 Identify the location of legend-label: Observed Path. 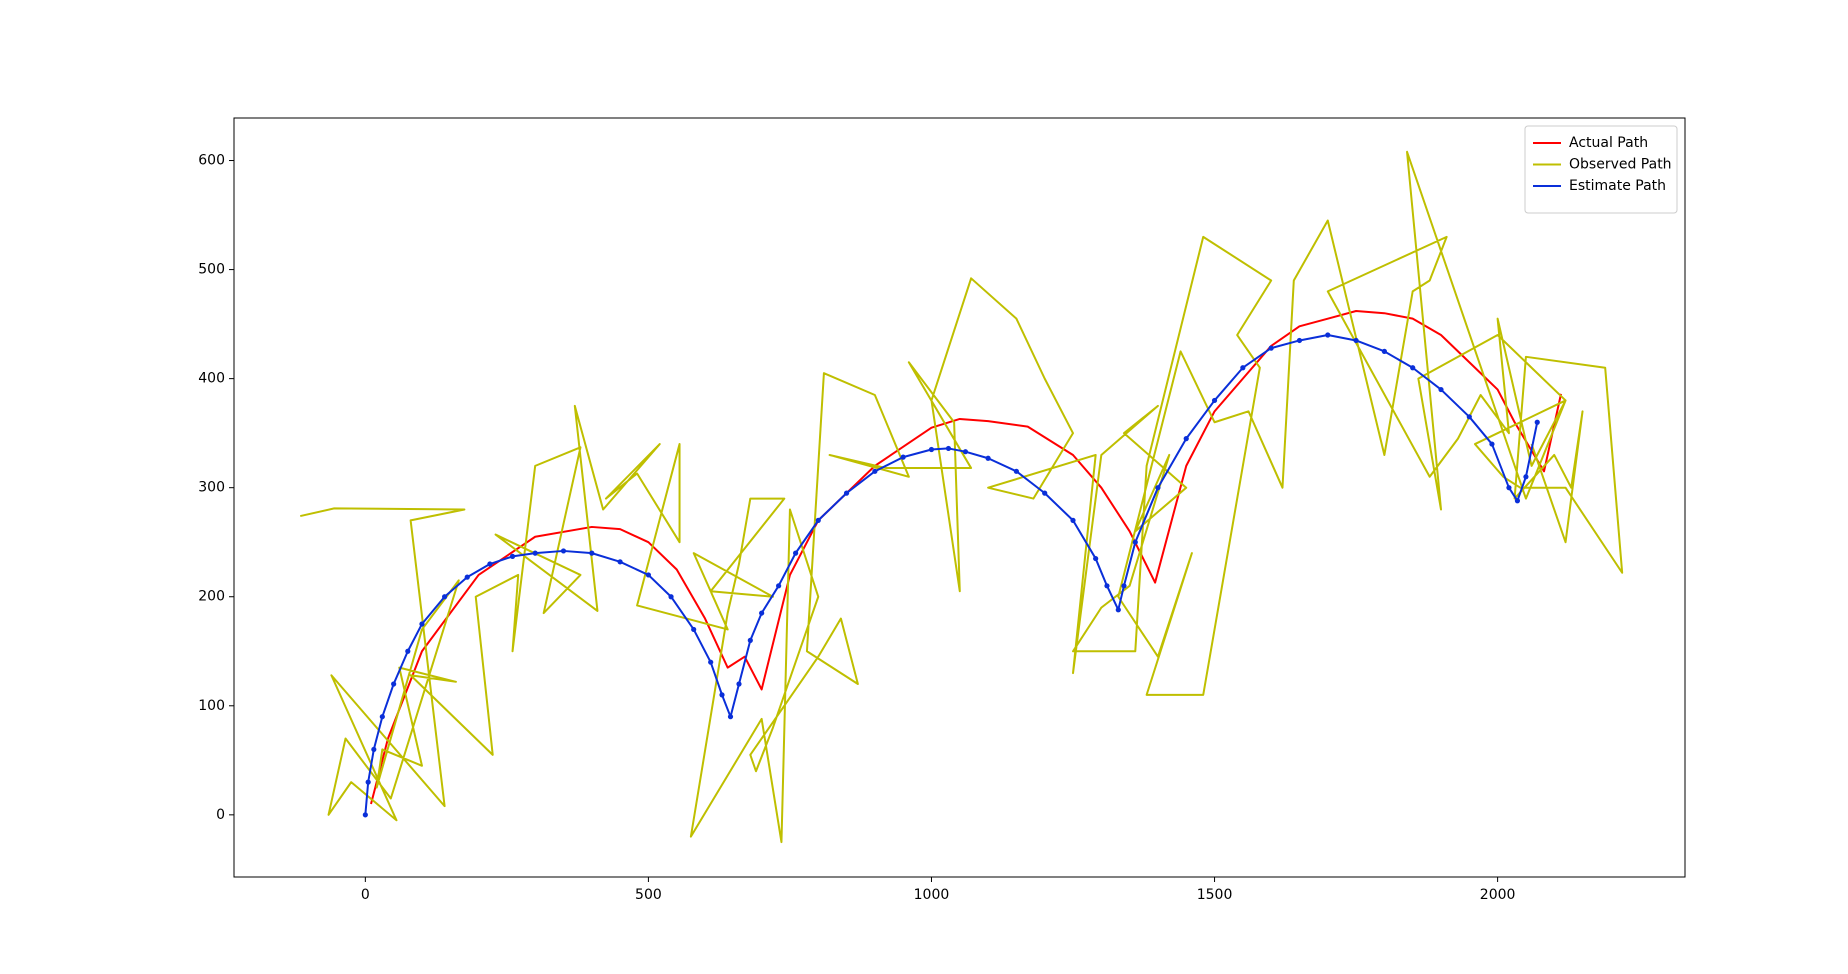
(1620, 165).